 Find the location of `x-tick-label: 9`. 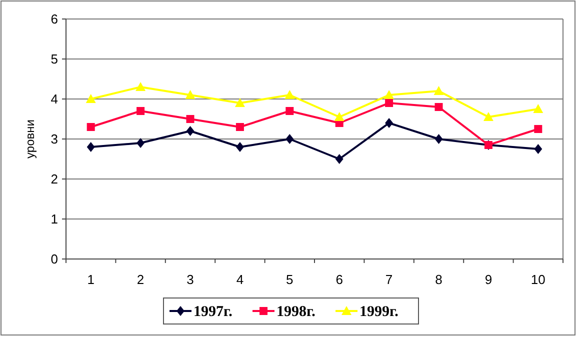

x-tick-label: 9 is located at coordinates (488, 279).